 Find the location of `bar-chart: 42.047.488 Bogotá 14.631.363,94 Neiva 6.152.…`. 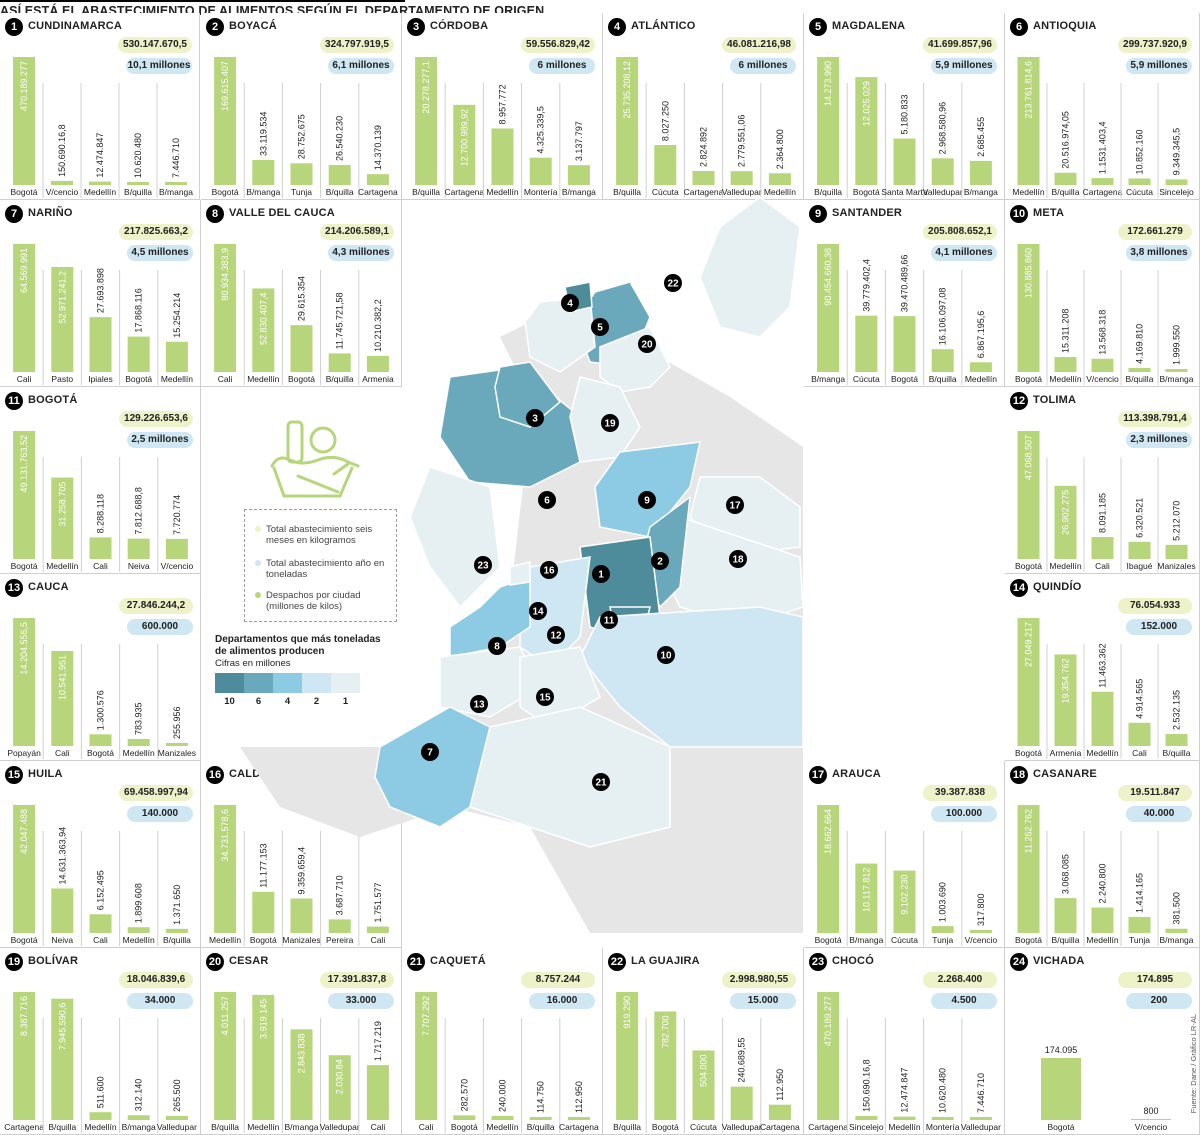

bar-chart: 42.047.488 Bogotá 14.631.363,94 Neiva 6.152.… is located at coordinates (101, 875).